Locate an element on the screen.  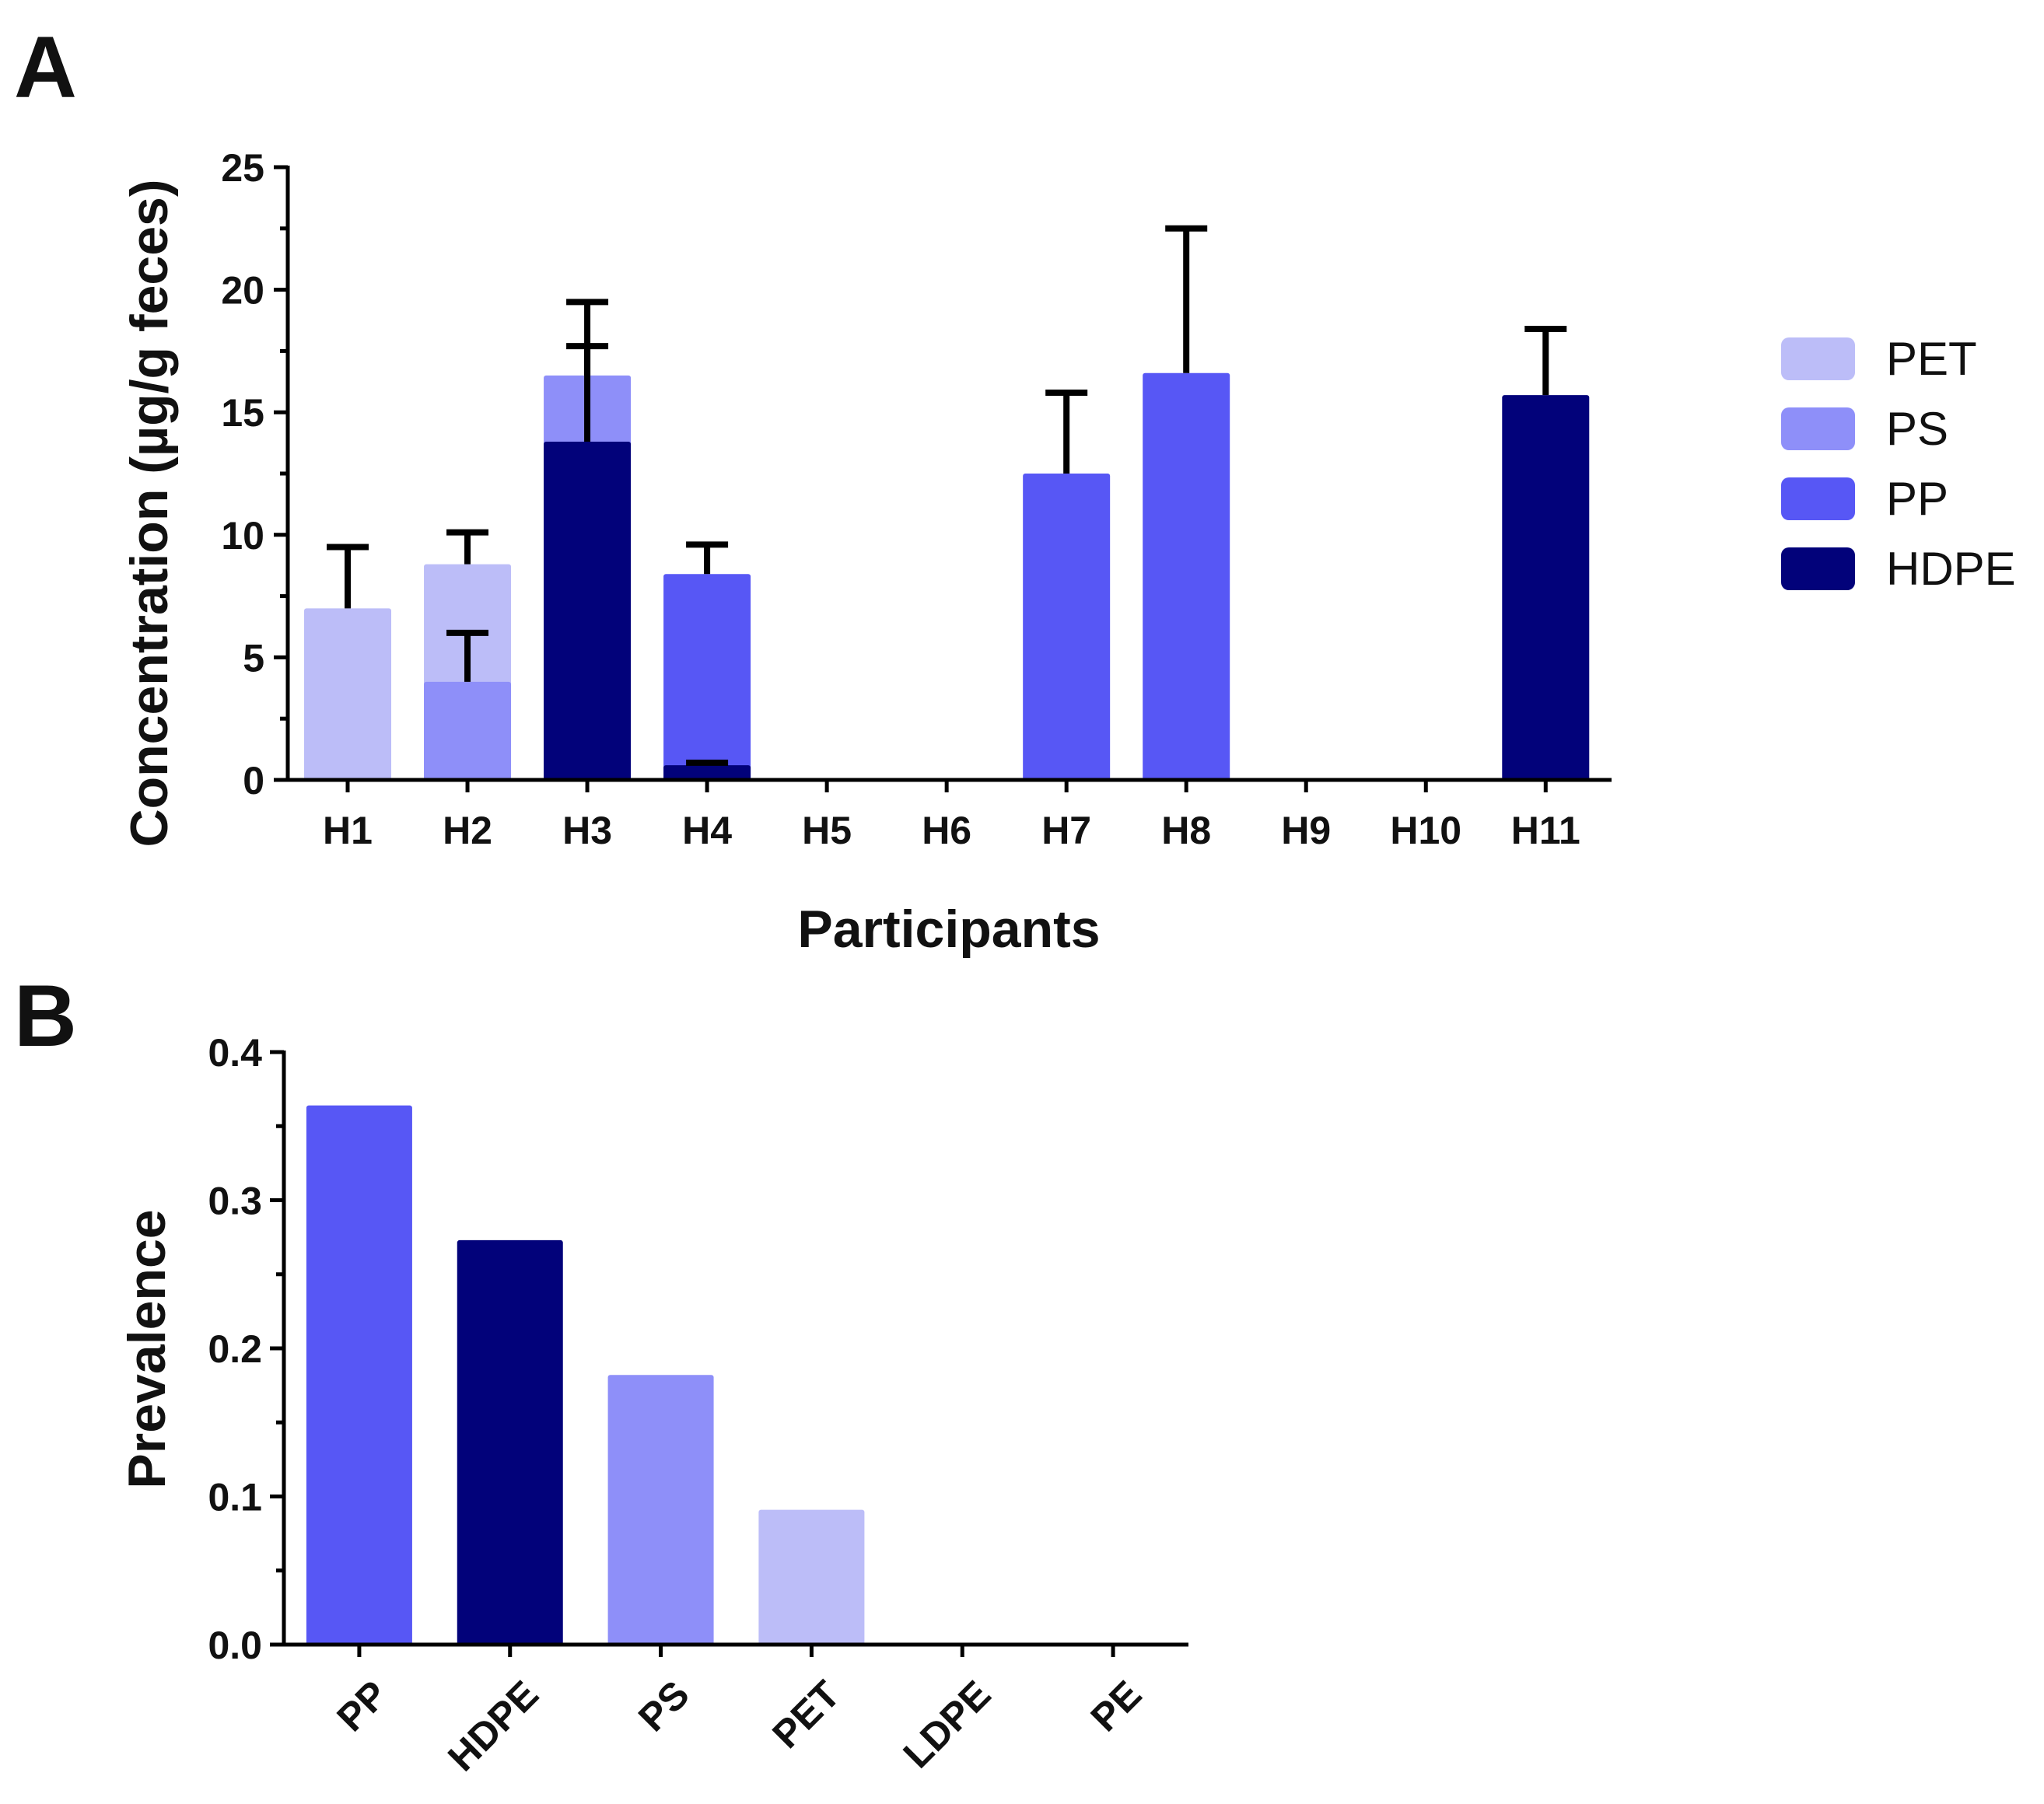
bar-prevalence-pp is located at coordinates (359, 1375).